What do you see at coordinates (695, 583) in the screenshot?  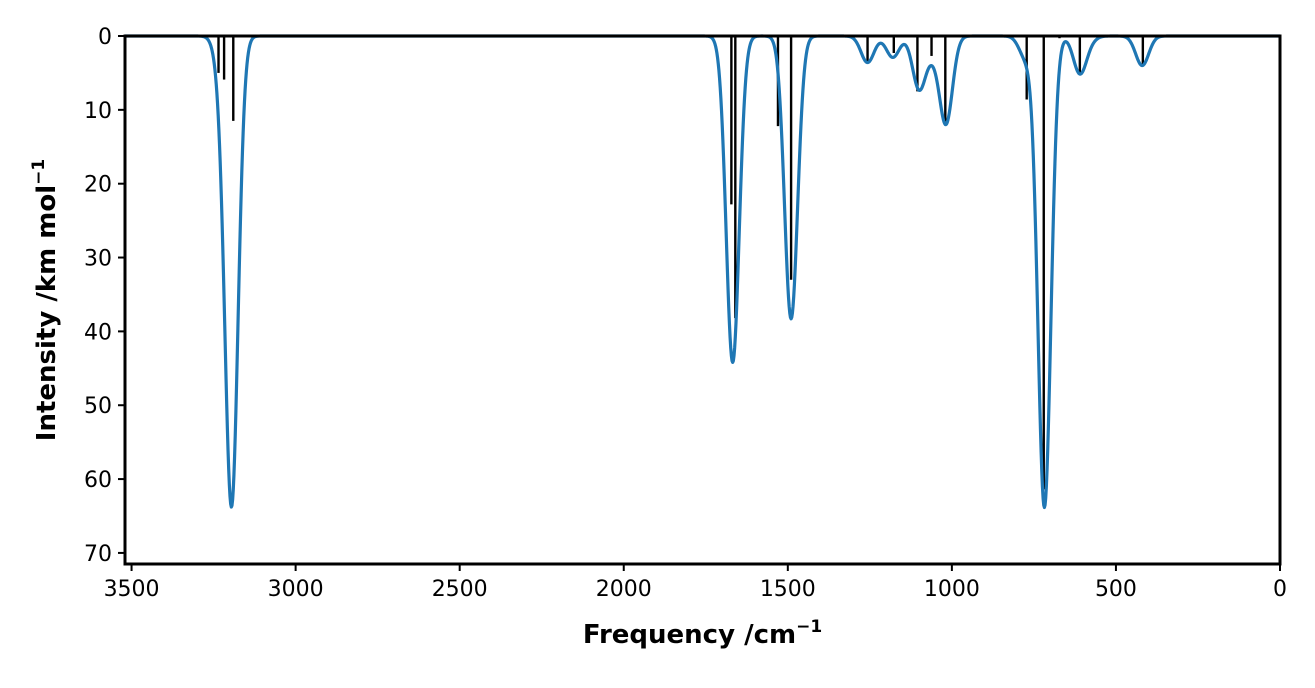 I see `x-axis-ticks: 3500 3000 2500 2000 1500 1000 500 0` at bounding box center [695, 583].